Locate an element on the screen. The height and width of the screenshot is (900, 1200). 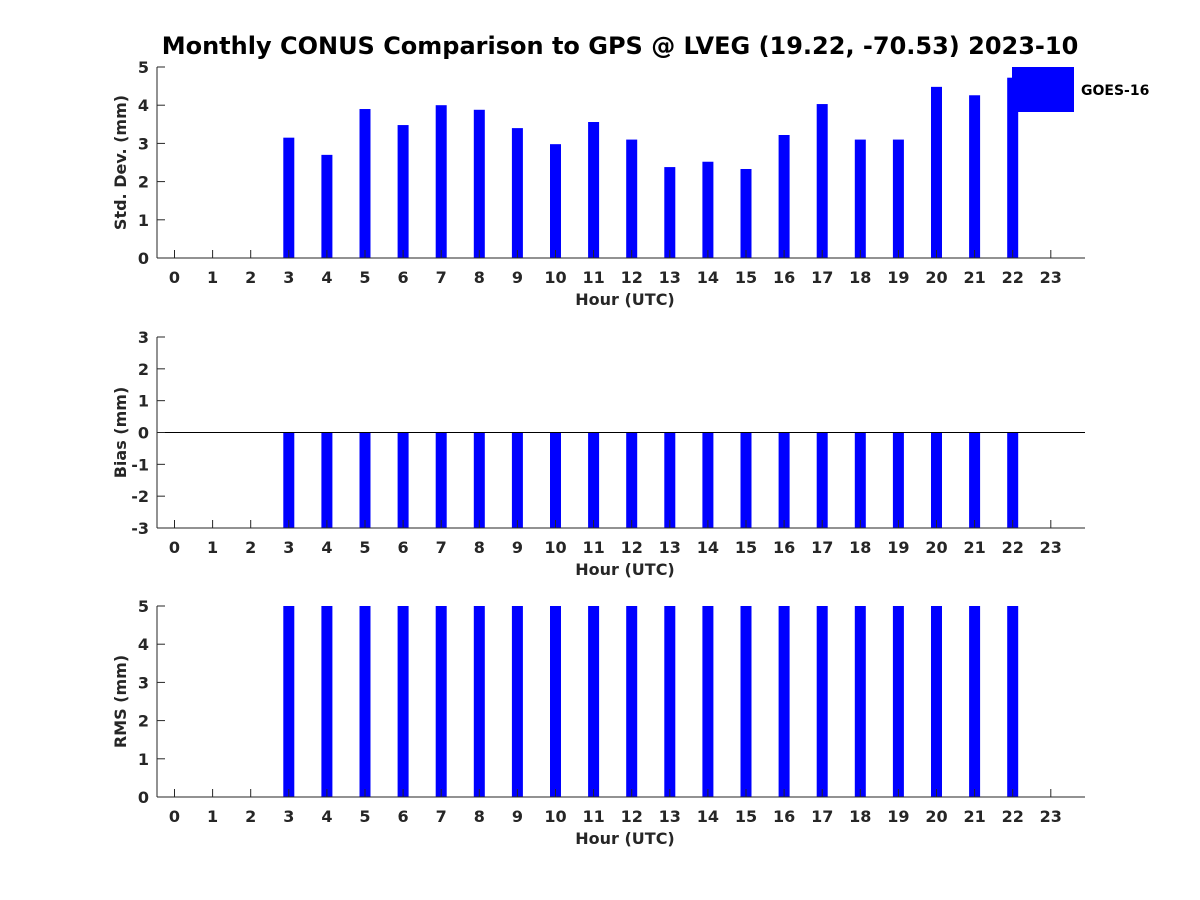
y-tick-label: 4 is located at coordinates (143, 105).